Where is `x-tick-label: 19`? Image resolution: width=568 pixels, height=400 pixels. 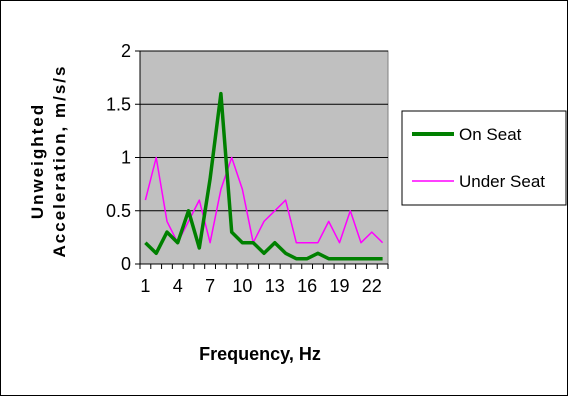 x-tick-label: 19 is located at coordinates (339, 286).